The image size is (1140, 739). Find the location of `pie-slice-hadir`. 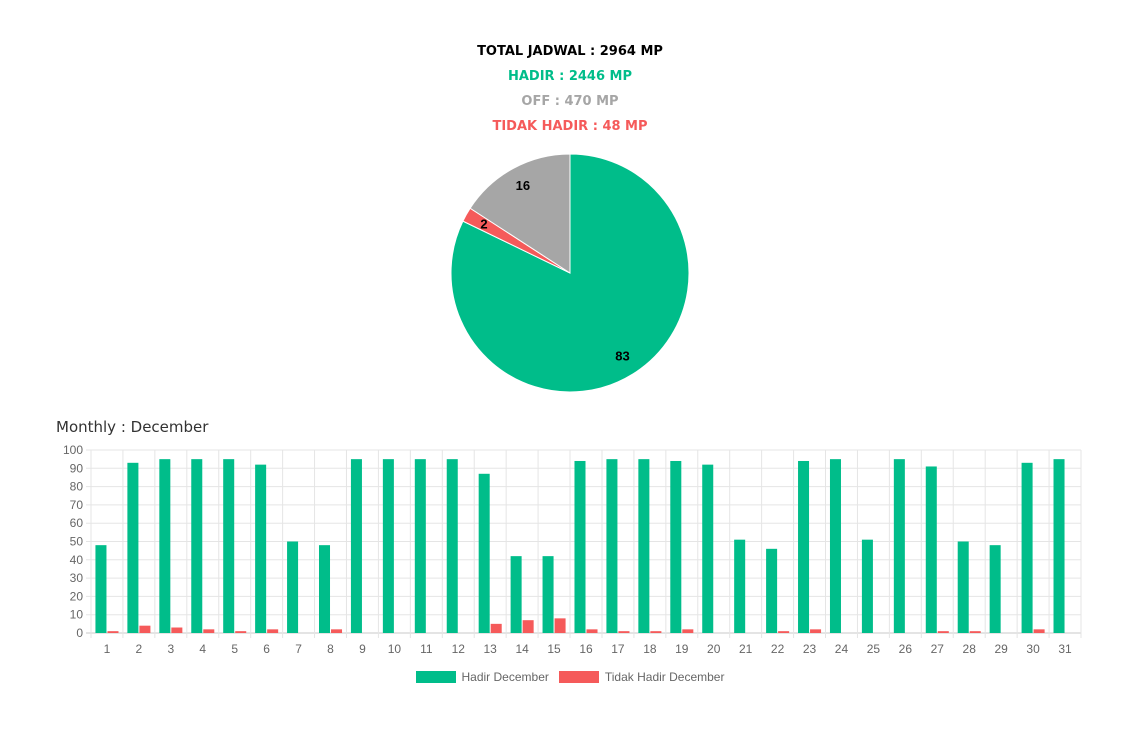

pie-slice-hadir is located at coordinates (570, 273).